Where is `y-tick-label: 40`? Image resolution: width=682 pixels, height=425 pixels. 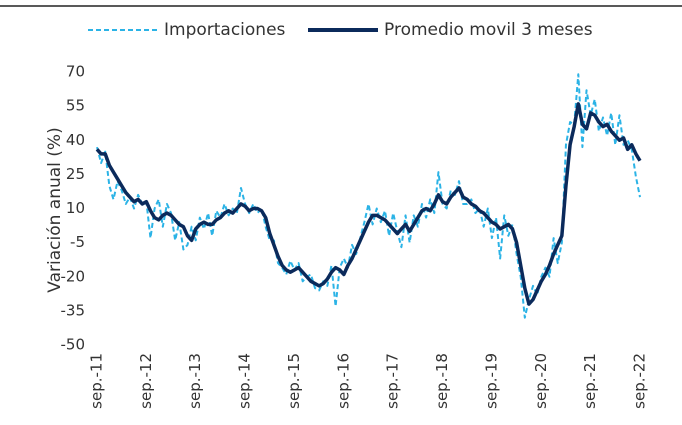 y-tick-label: 40 is located at coordinates (75, 140).